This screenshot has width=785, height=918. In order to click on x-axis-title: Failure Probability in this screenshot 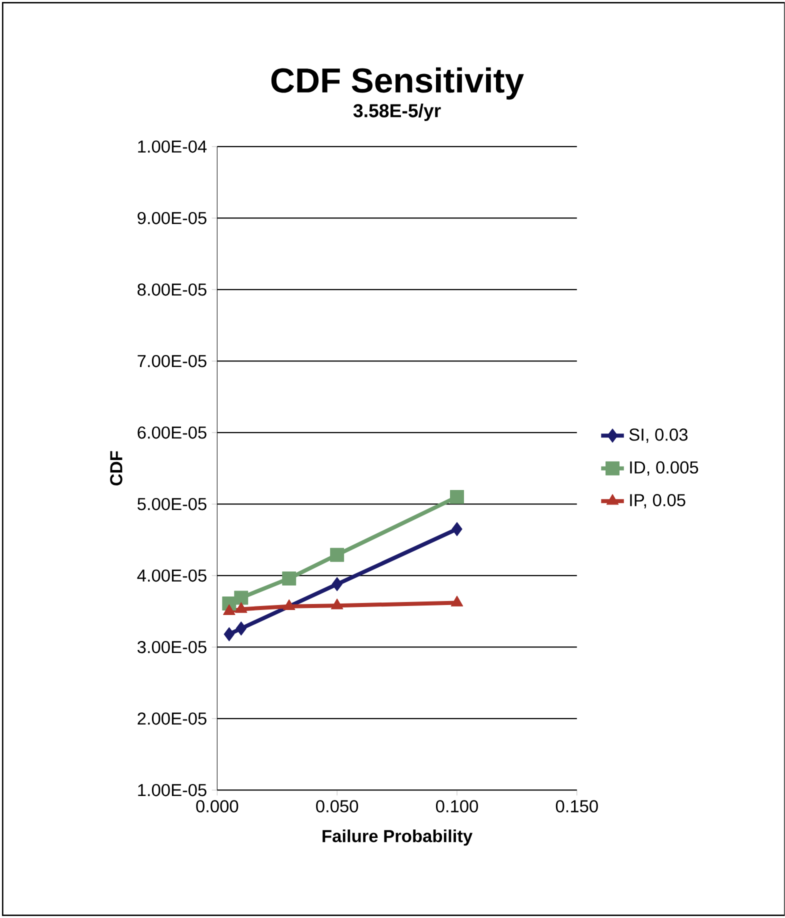, I will do `click(397, 838)`.